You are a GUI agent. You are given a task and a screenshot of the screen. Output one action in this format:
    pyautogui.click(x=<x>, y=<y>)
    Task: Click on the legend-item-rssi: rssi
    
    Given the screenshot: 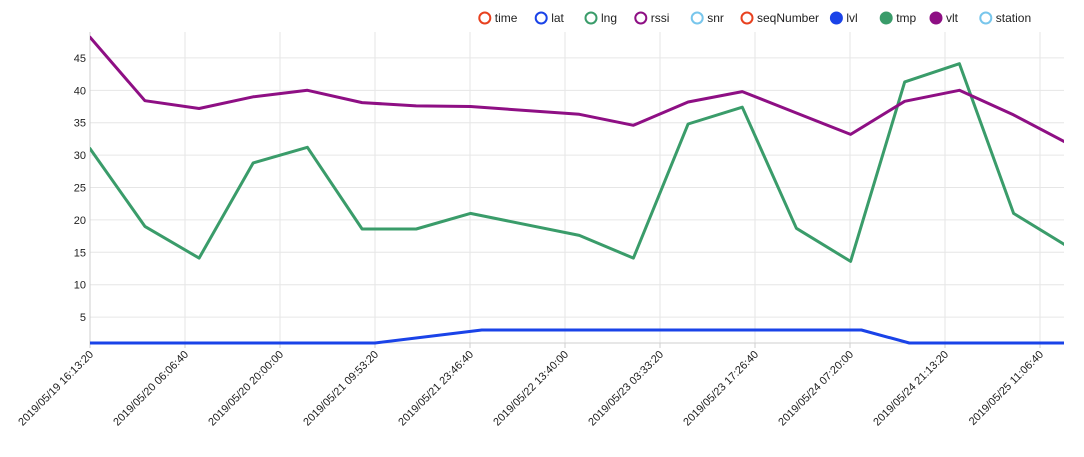 What is the action you would take?
    pyautogui.click(x=652, y=18)
    